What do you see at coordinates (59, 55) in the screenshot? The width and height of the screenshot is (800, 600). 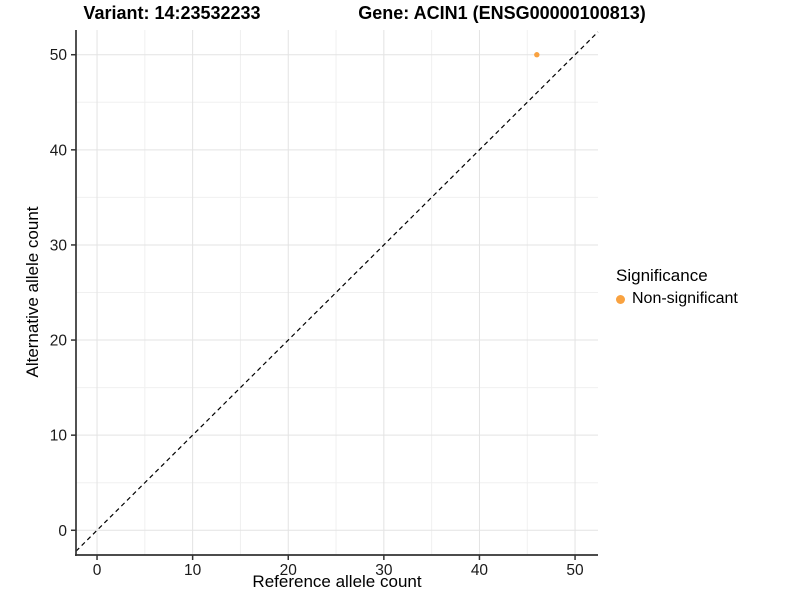 I see `y-tick-label: 50` at bounding box center [59, 55].